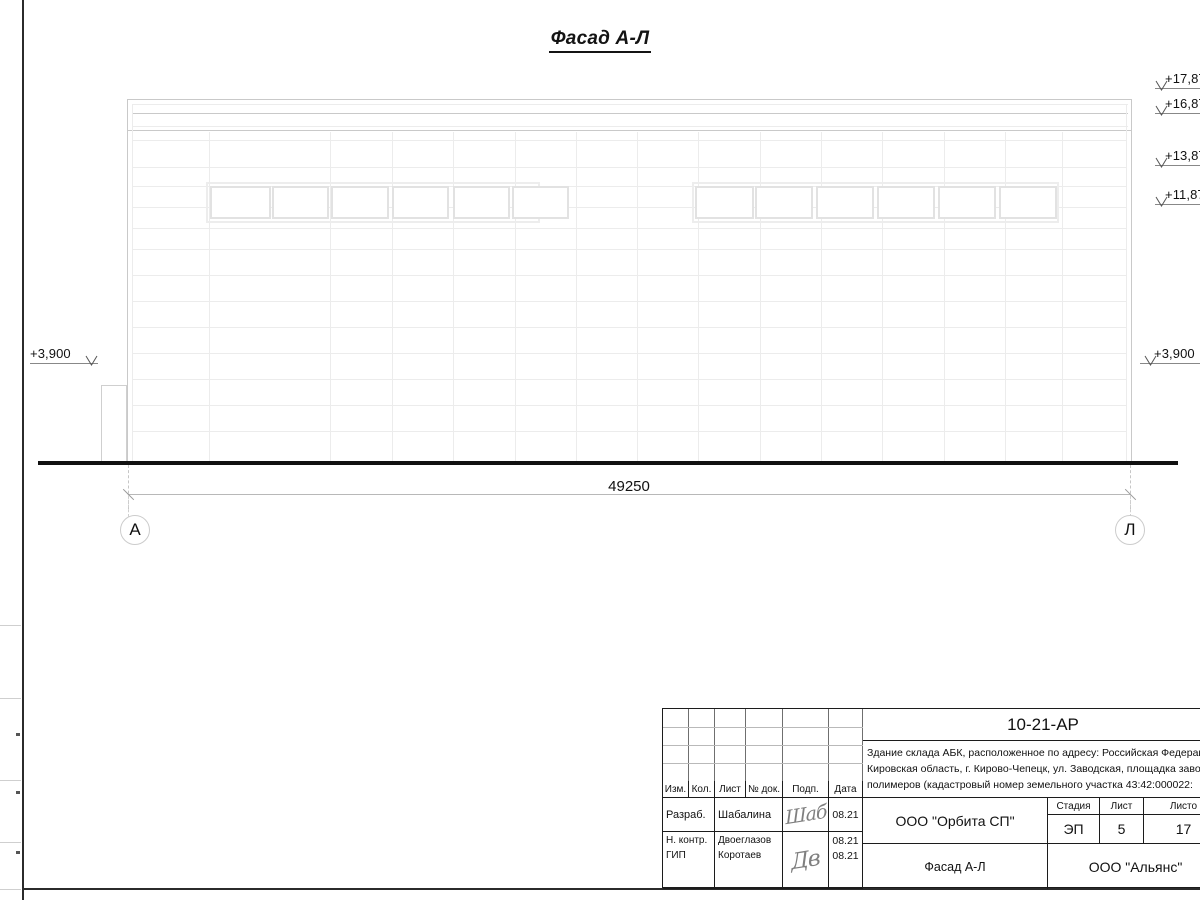 The height and width of the screenshot is (900, 1200). I want to click on level-mark-label: +3,900, so click(1174, 353).